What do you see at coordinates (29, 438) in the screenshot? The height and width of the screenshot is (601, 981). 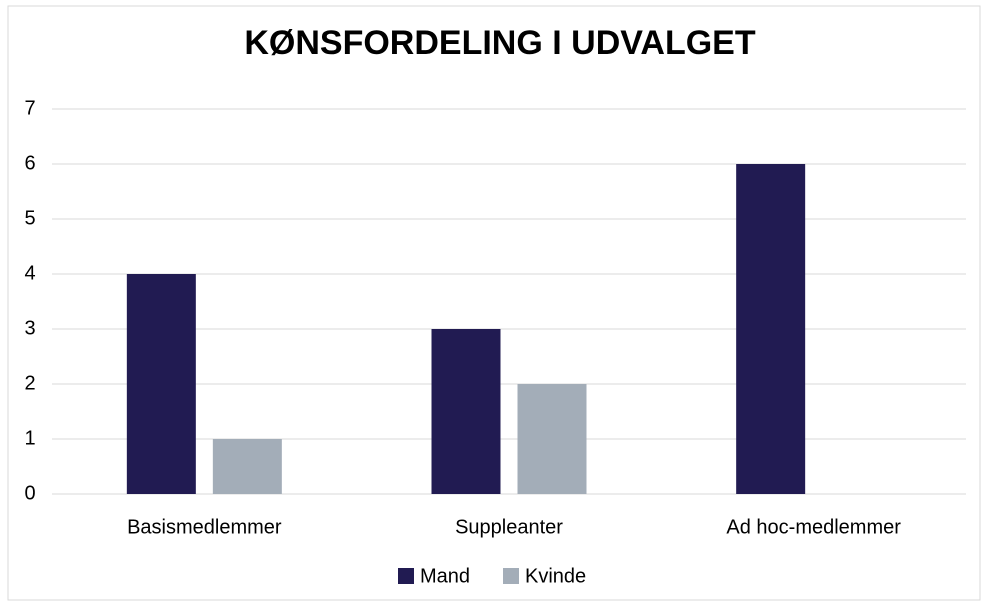 I see `y-tick-label: 1` at bounding box center [29, 438].